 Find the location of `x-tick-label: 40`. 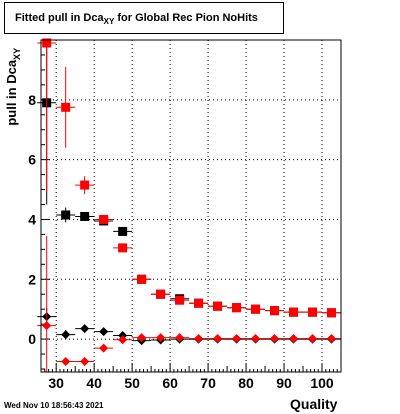

x-tick-label: 40 is located at coordinates (94, 383).